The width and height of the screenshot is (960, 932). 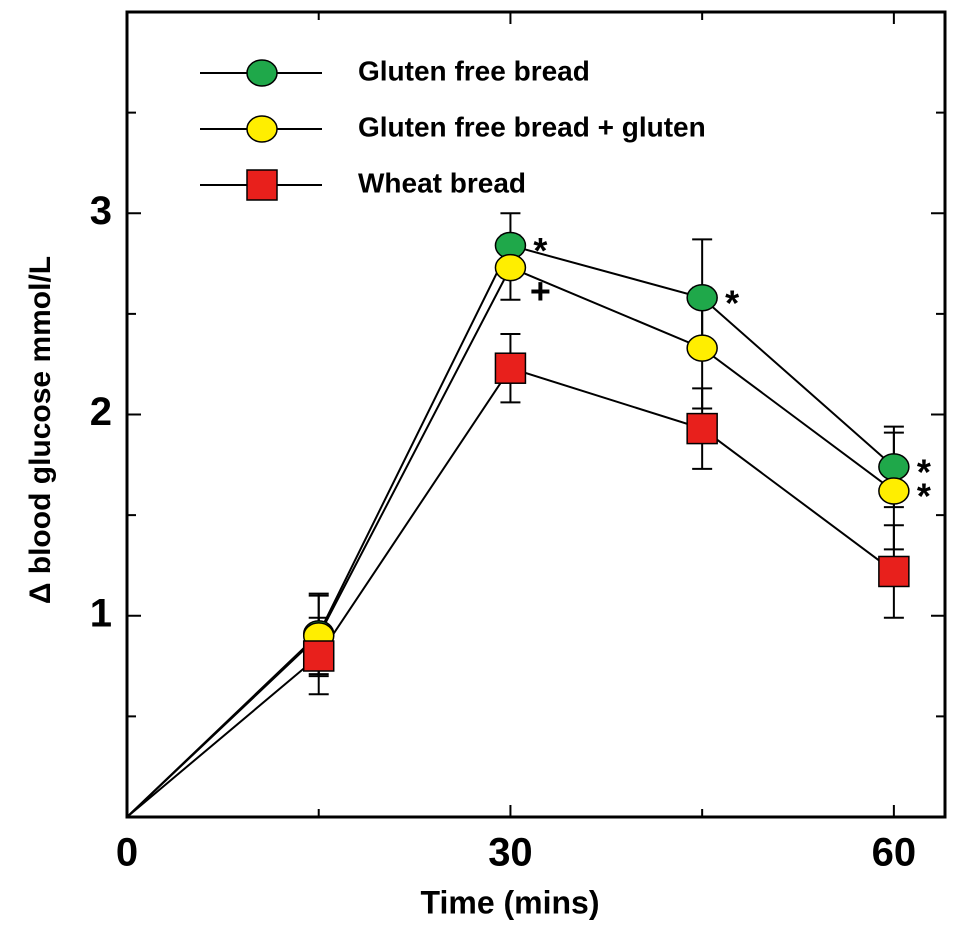 I want to click on annotation: +, so click(x=540, y=290).